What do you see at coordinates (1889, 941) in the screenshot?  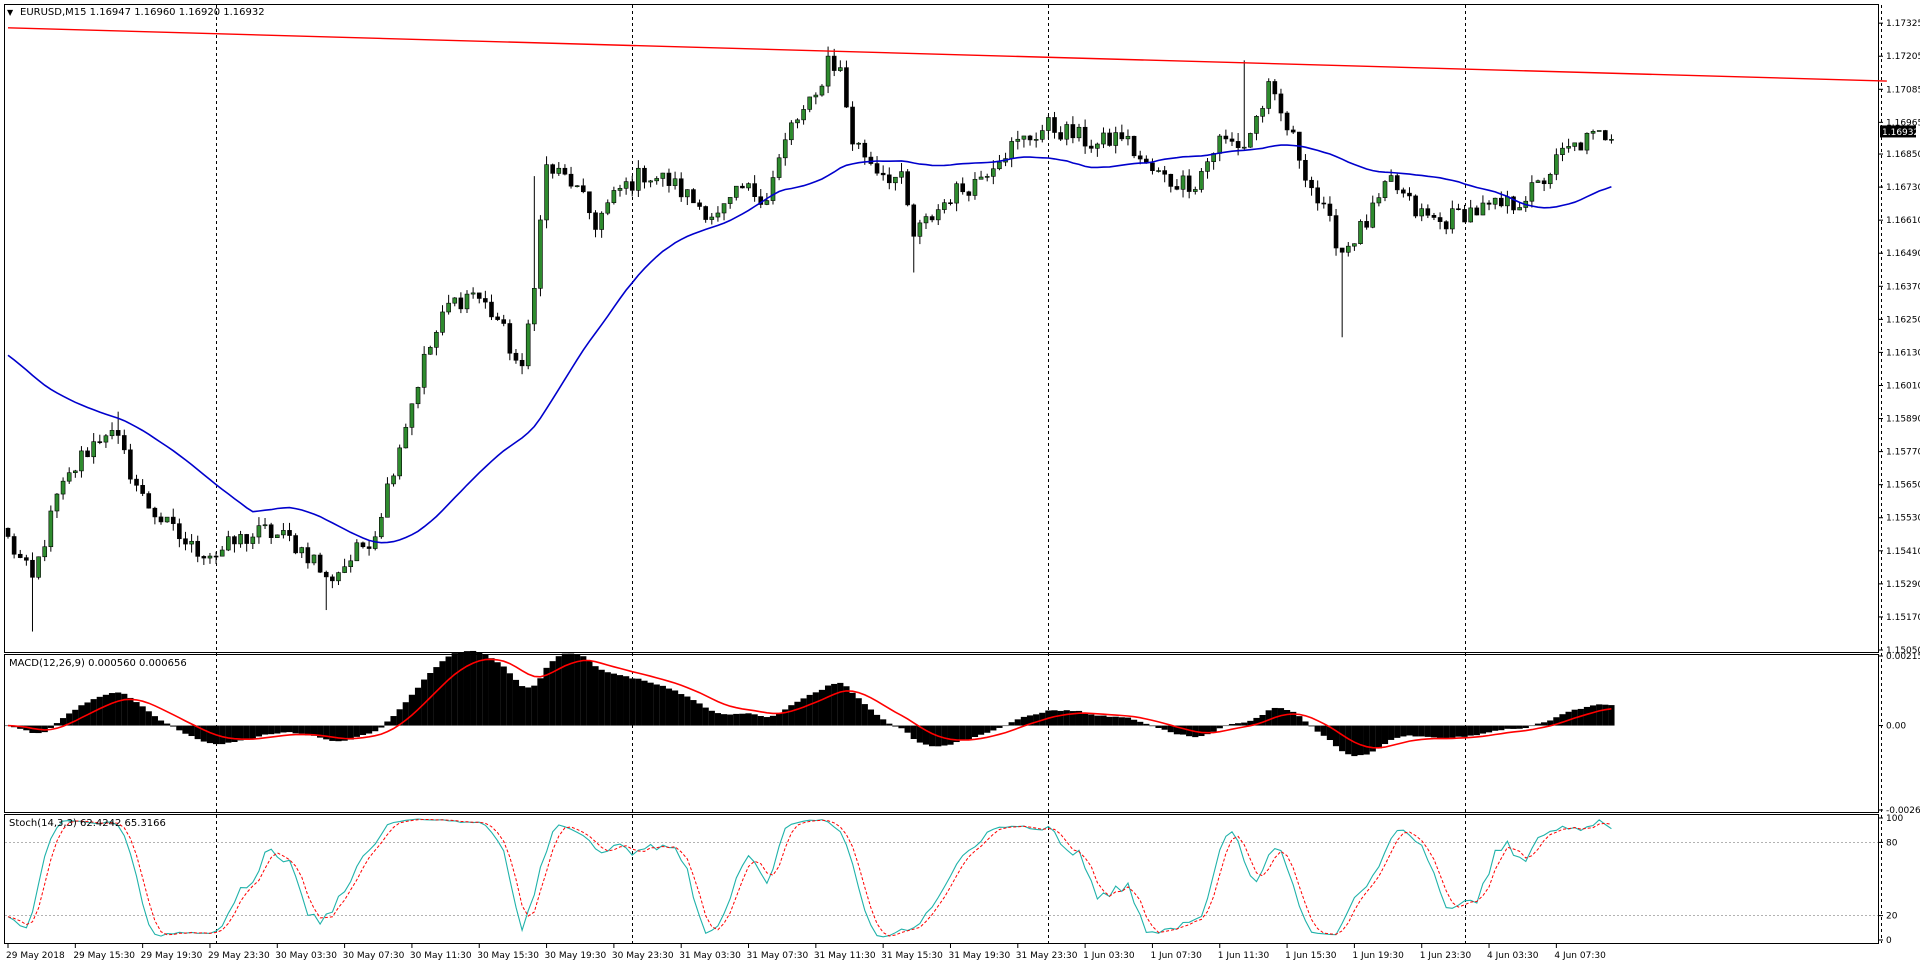 I see `stoch-tick-label: 0` at bounding box center [1889, 941].